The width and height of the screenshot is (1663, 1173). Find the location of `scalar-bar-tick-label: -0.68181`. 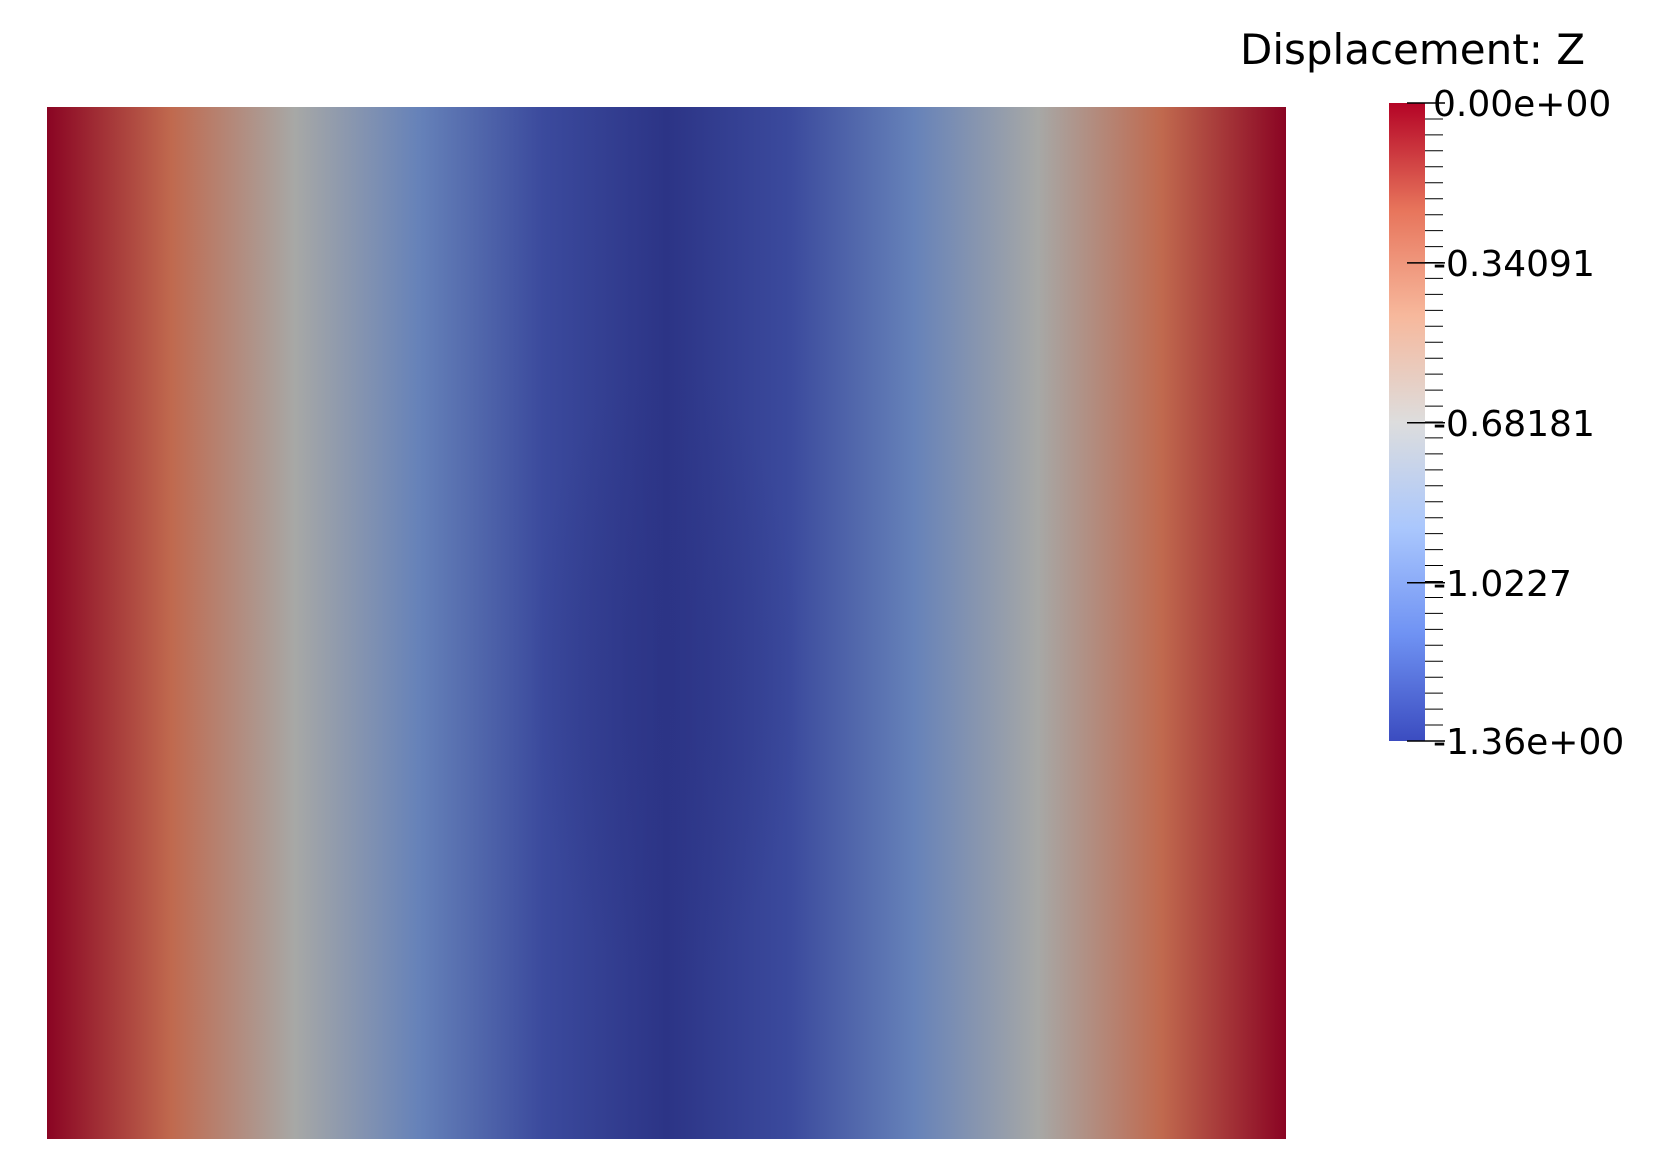

scalar-bar-tick-label: -0.68181 is located at coordinates (1514, 424).